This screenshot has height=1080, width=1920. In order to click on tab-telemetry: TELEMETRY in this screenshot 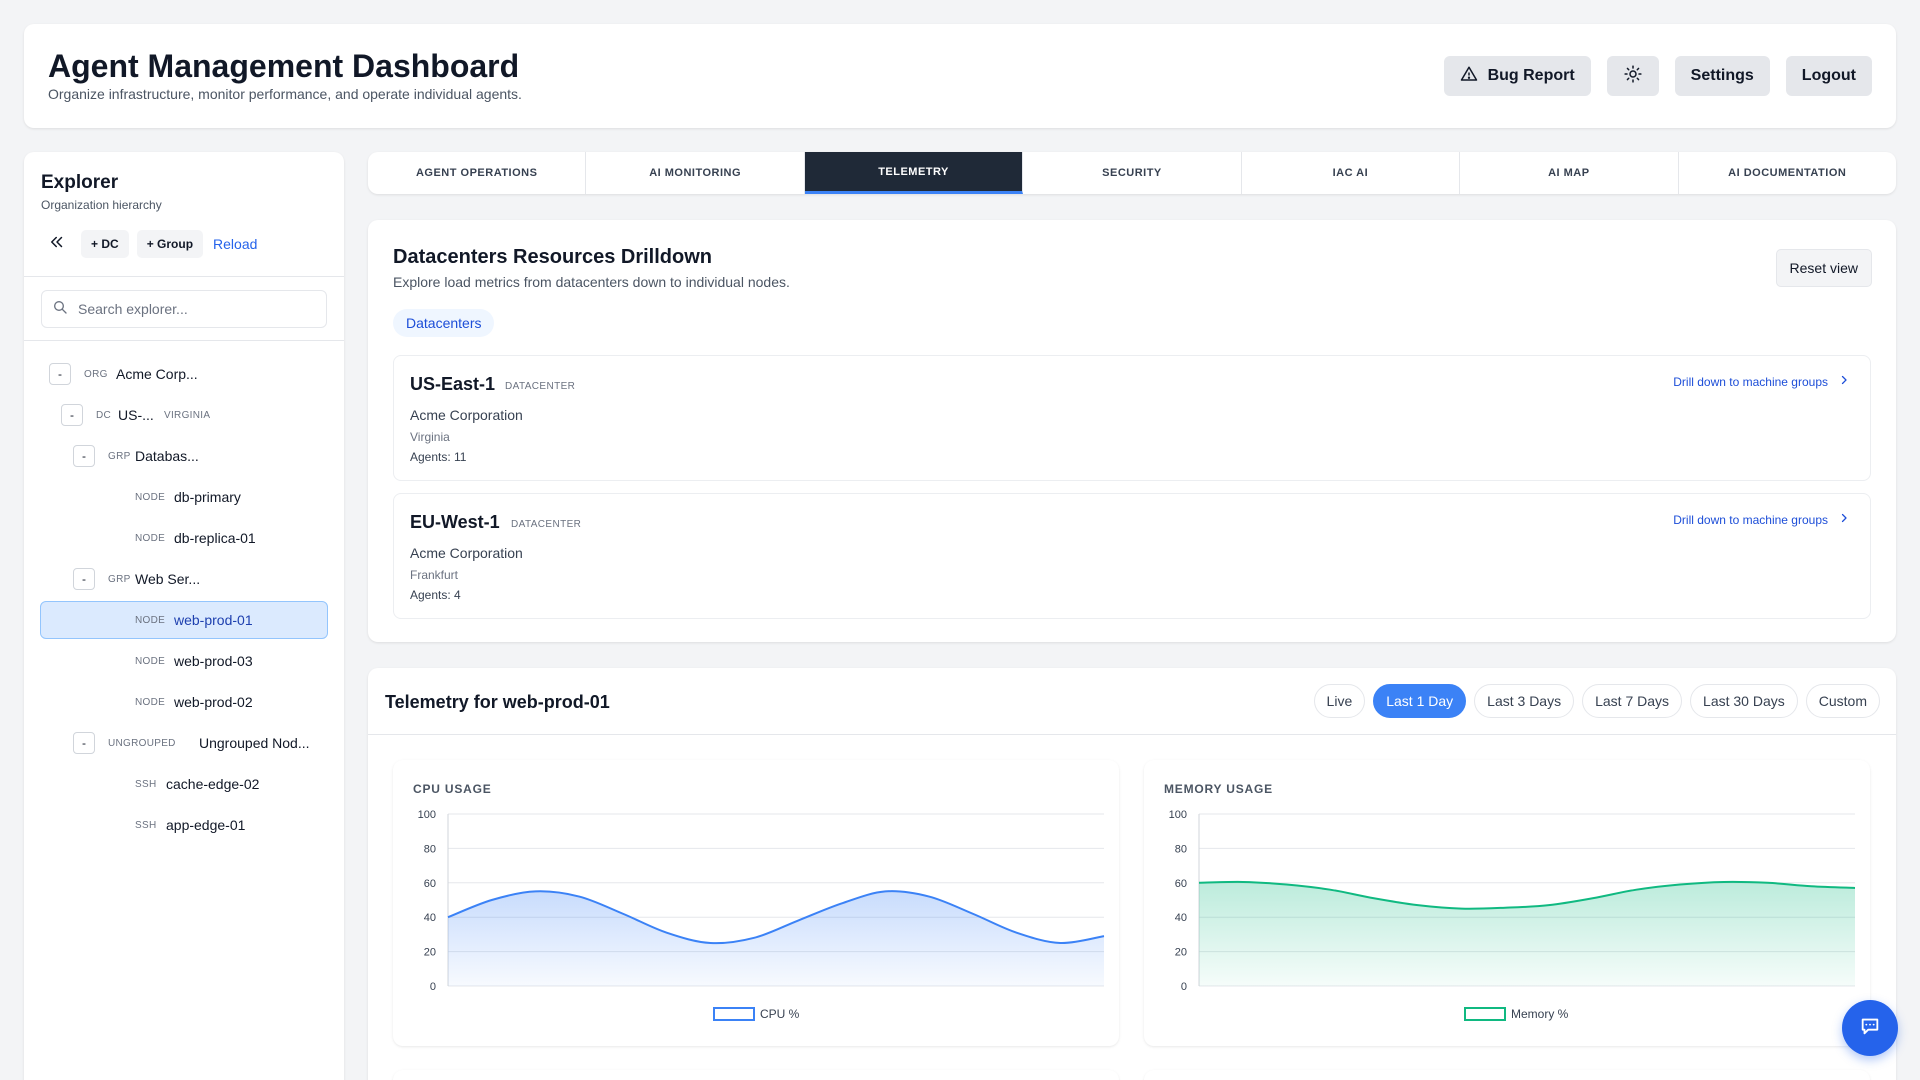, I will do `click(914, 173)`.